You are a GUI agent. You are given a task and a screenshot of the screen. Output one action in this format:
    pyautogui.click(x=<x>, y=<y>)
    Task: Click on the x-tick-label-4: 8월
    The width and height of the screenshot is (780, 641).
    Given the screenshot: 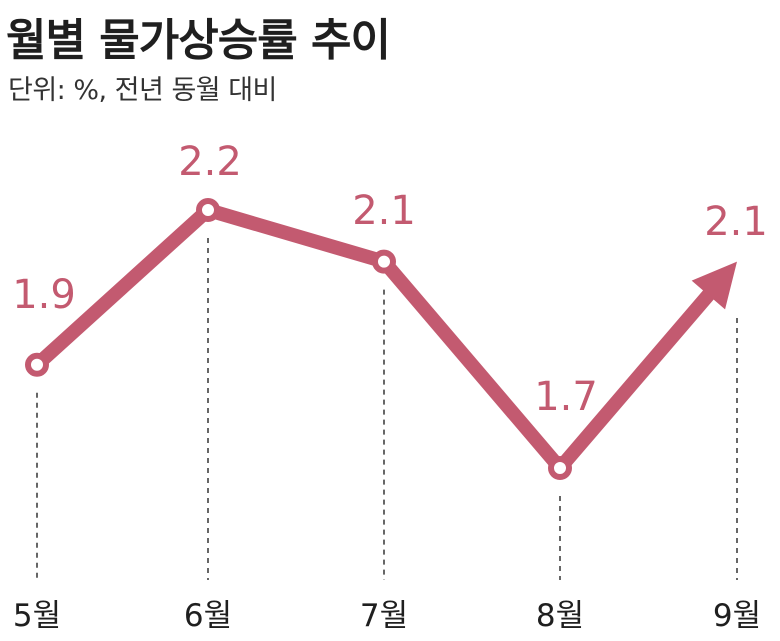 What is the action you would take?
    pyautogui.click(x=560, y=616)
    